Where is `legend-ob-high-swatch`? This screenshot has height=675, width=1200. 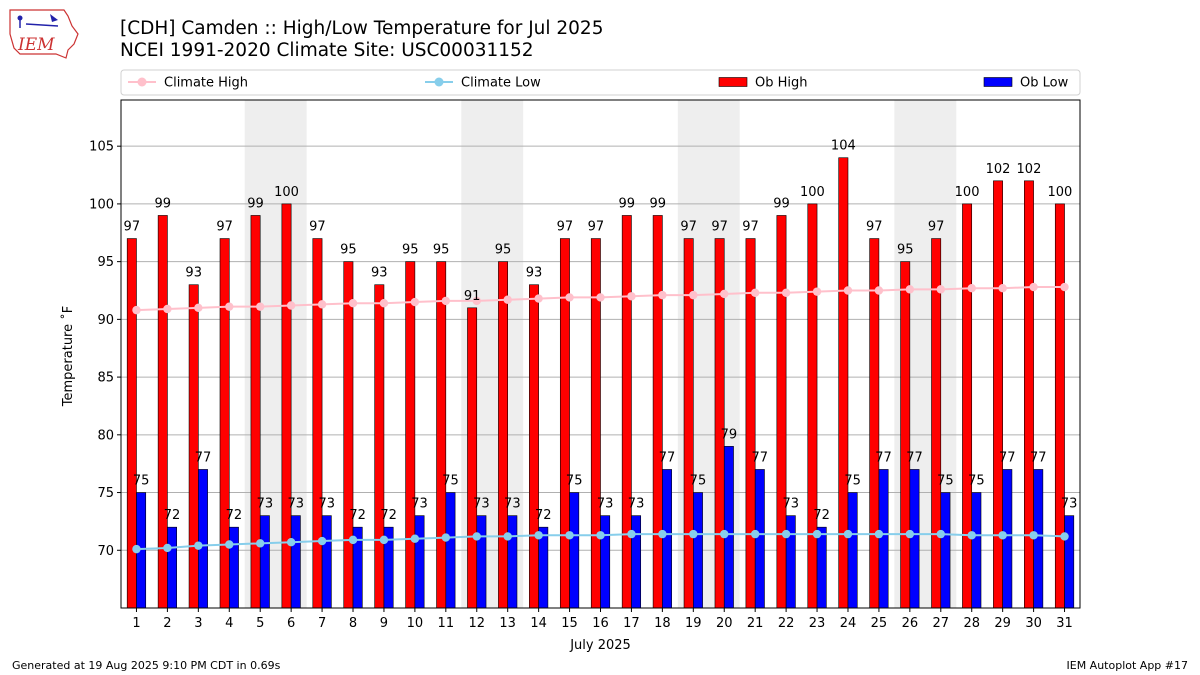 legend-ob-high-swatch is located at coordinates (733, 82).